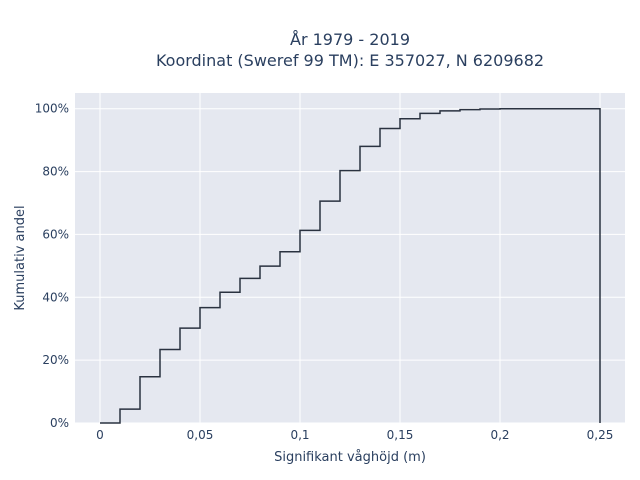  Describe the element at coordinates (55, 360) in the screenshot. I see `y-tick-label: 20%` at that location.